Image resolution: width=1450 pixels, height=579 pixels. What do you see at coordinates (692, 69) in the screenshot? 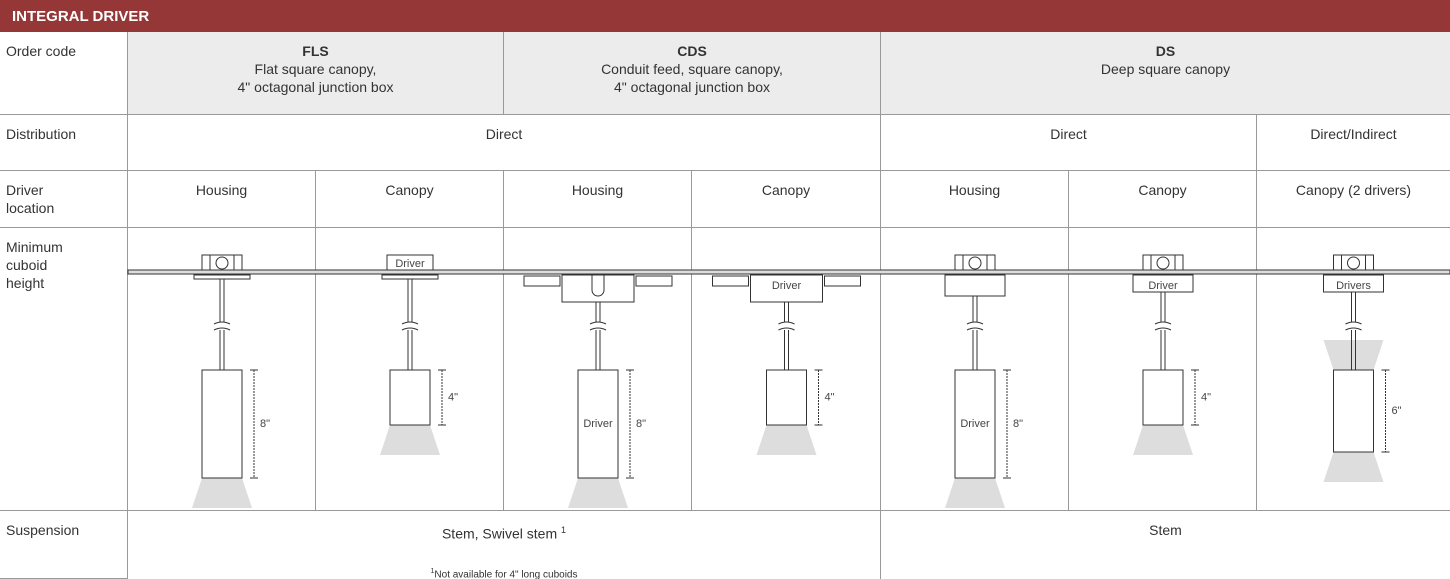
I see `order-description: Conduit feed, square canopy,` at bounding box center [692, 69].